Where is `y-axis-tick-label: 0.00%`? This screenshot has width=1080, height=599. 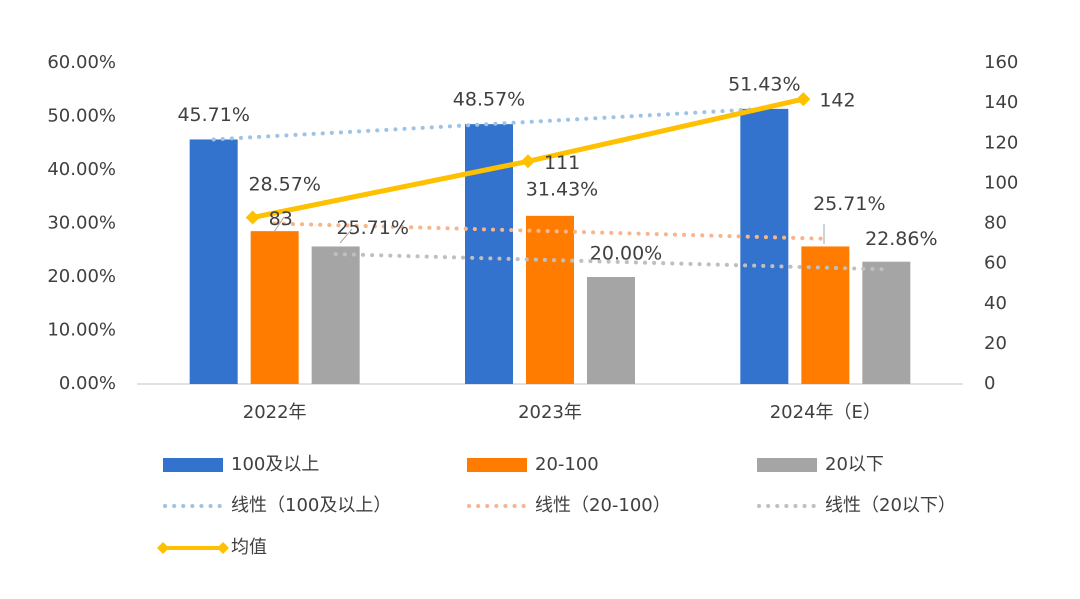 y-axis-tick-label: 0.00% is located at coordinates (87, 383).